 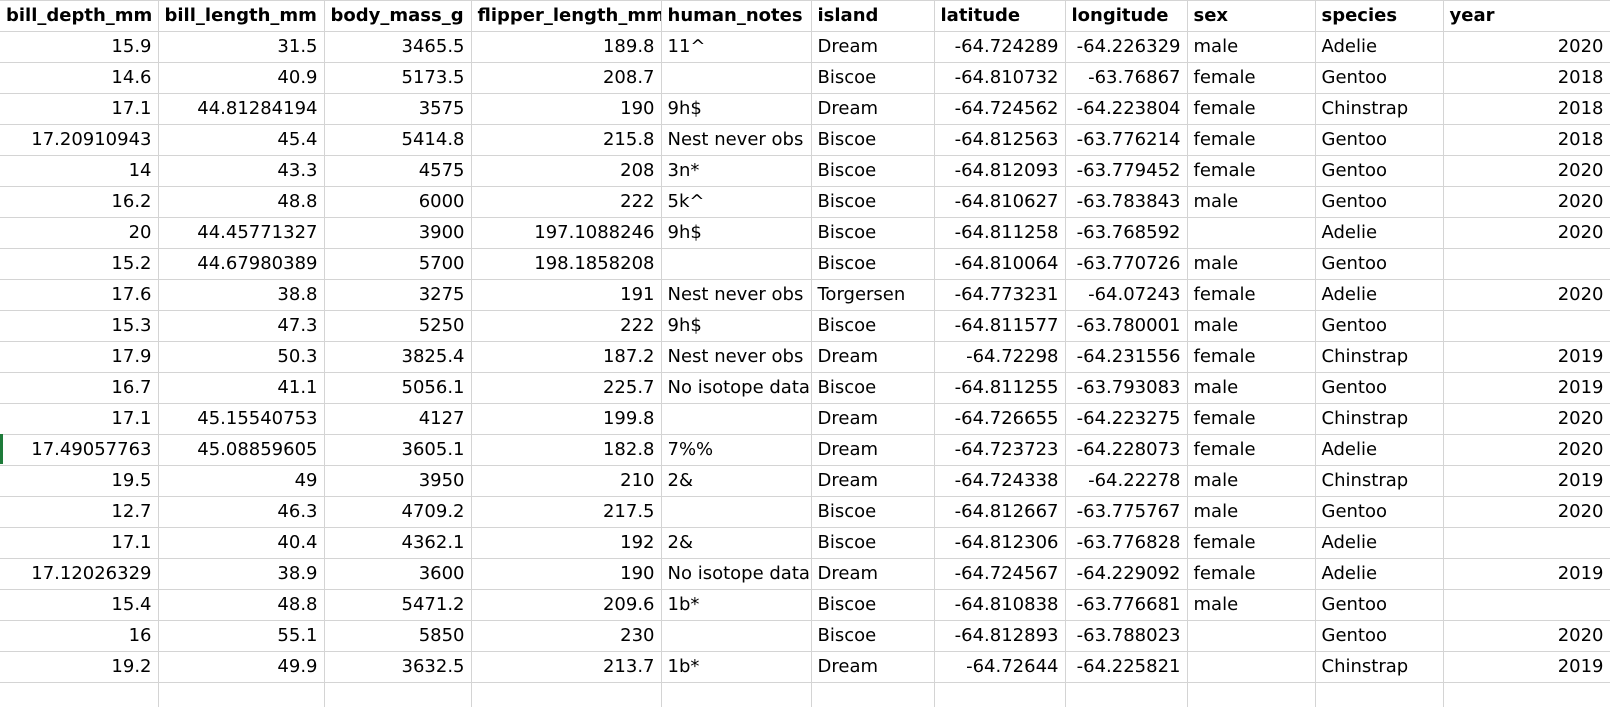 What do you see at coordinates (1126, 171) in the screenshot?
I see `cell-longitude: -63.779452` at bounding box center [1126, 171].